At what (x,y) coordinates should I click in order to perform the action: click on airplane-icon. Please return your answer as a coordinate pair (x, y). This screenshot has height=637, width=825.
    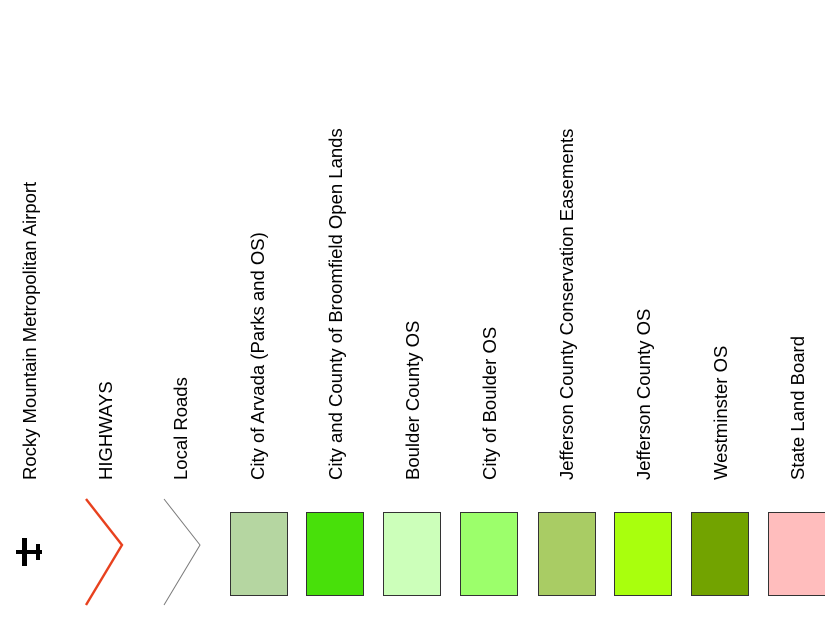
    Looking at the image, I should click on (29, 552).